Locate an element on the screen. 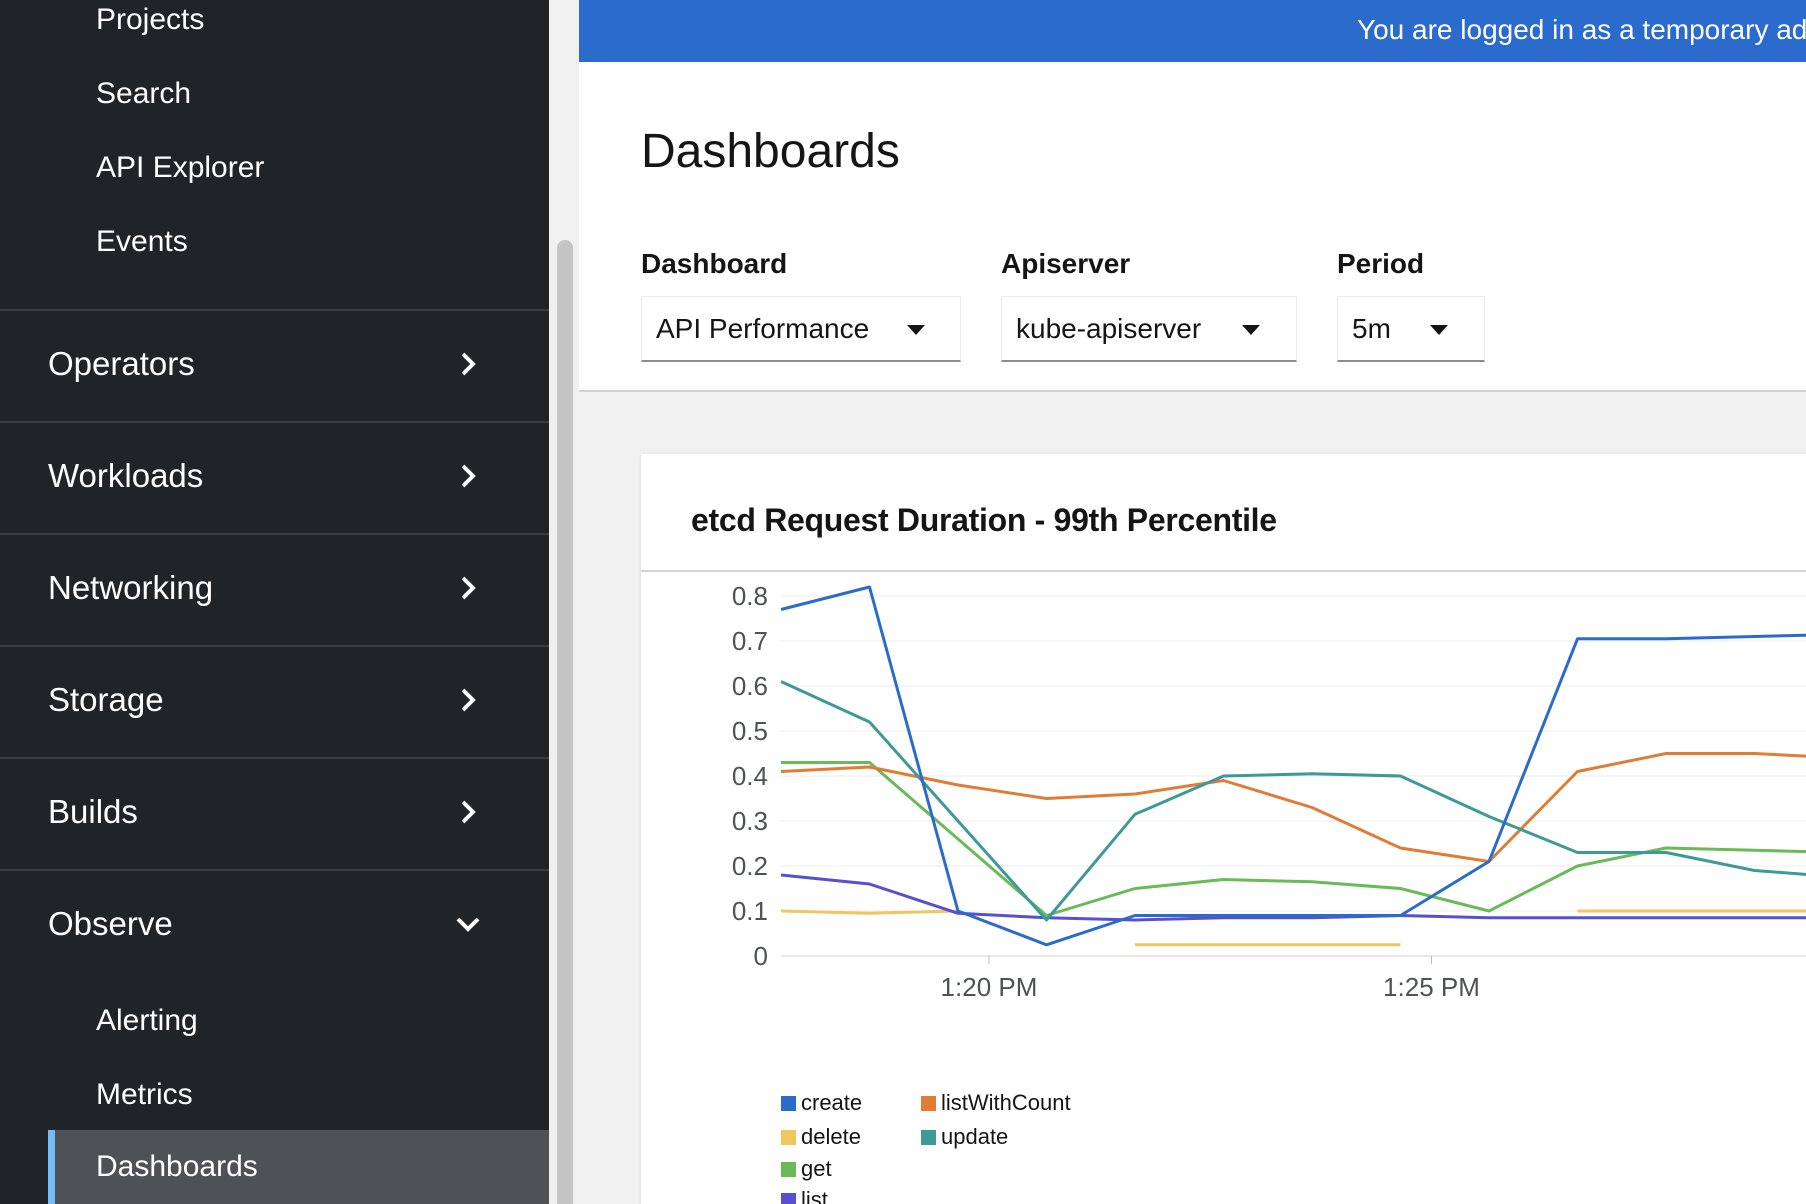 This screenshot has height=1204, width=1806. series-line-list is located at coordinates (1293, 897).